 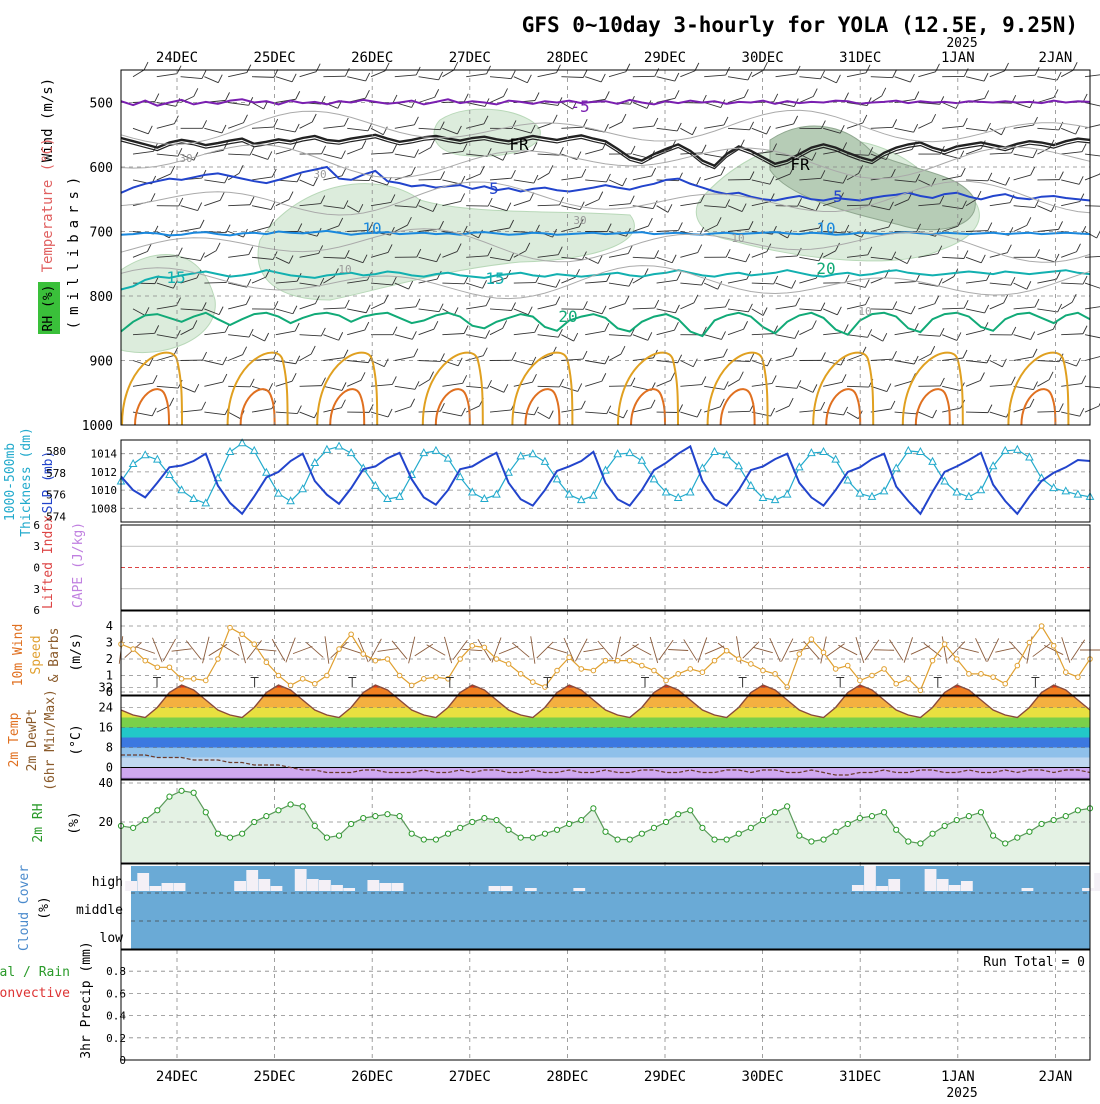 What do you see at coordinates (372, 58) in the screenshot?
I see `date-label-top: 26DEC` at bounding box center [372, 58].